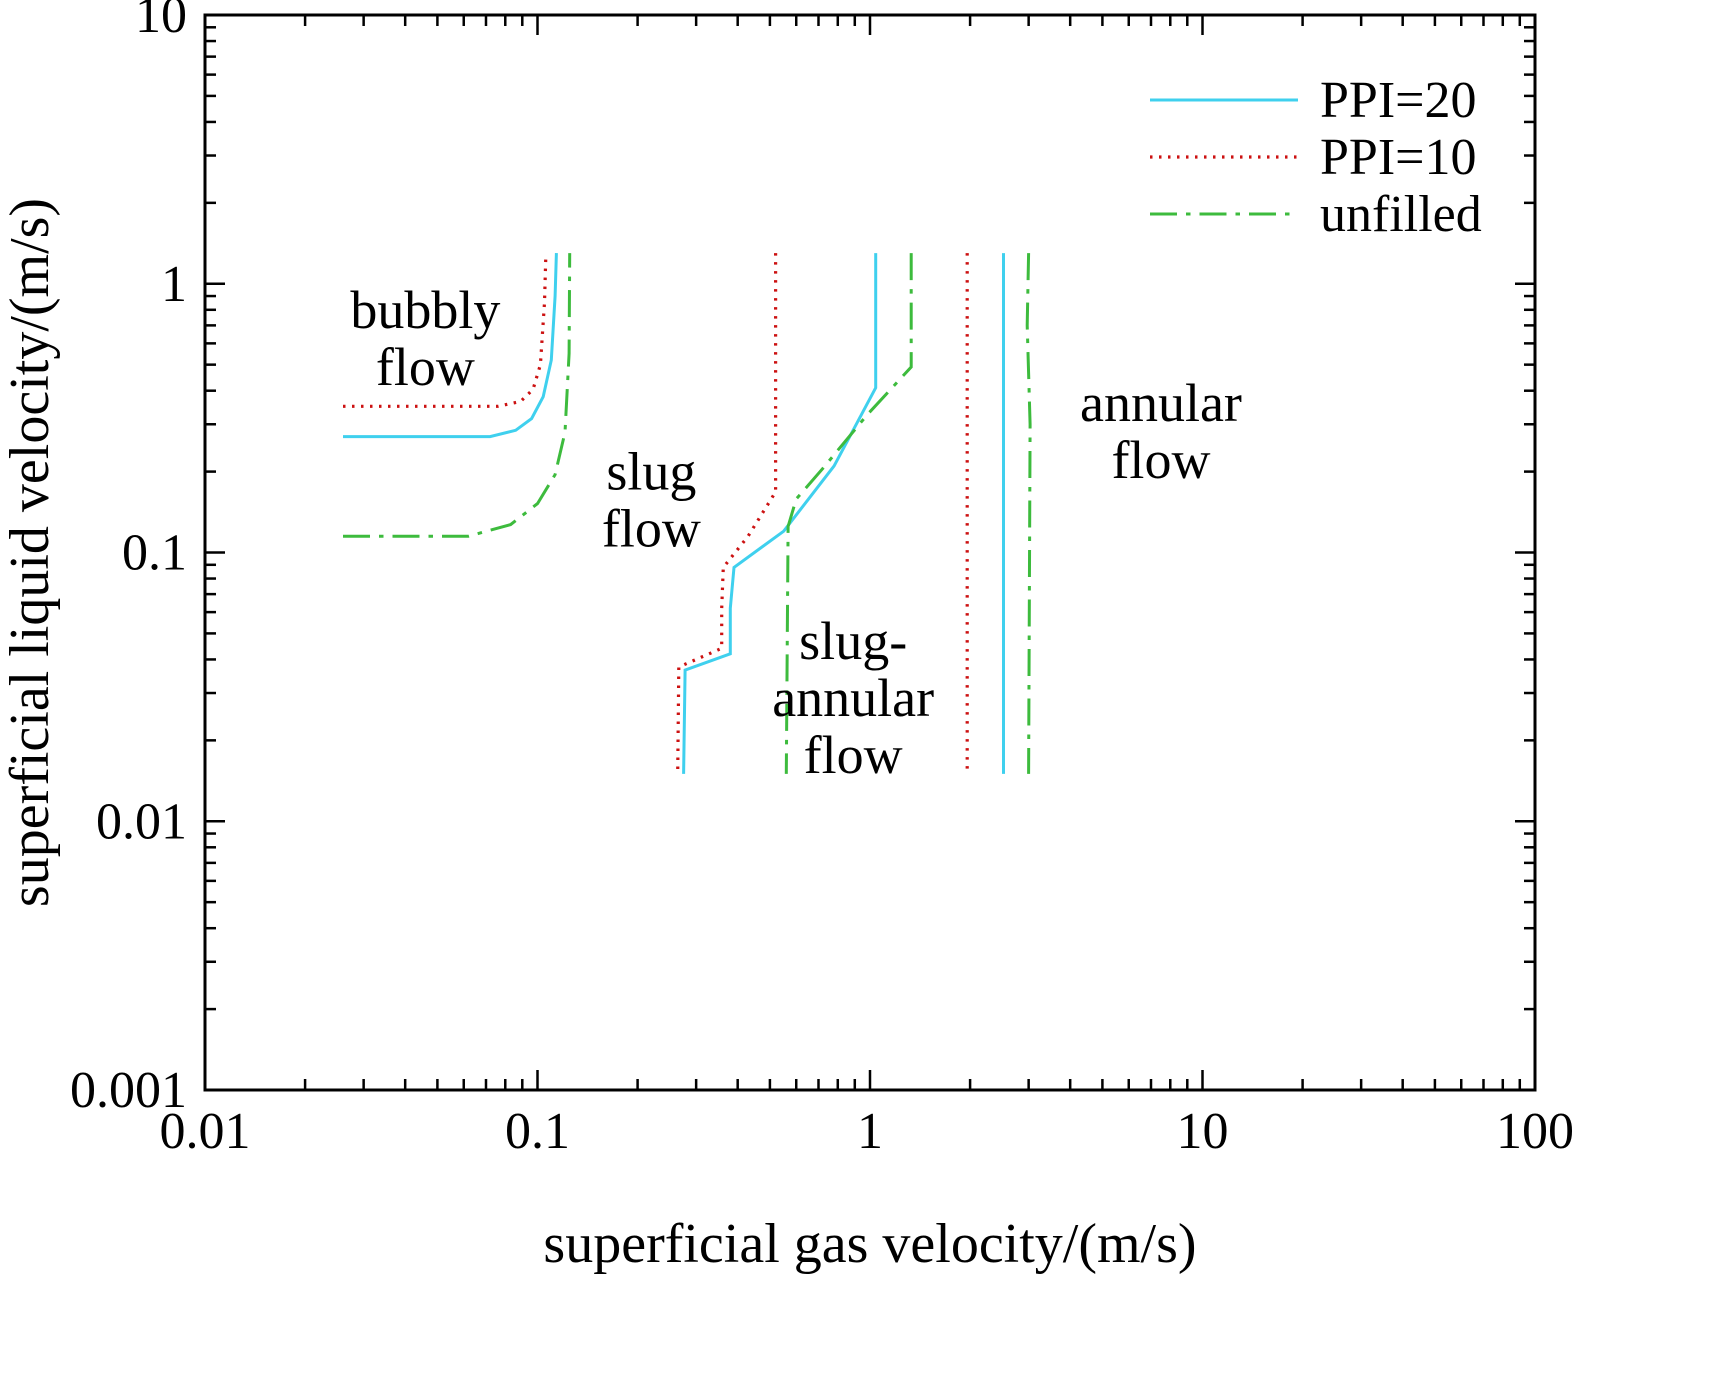 The width and height of the screenshot is (1728, 1392). I want to click on region-label-slug: slug flow, so click(651, 500).